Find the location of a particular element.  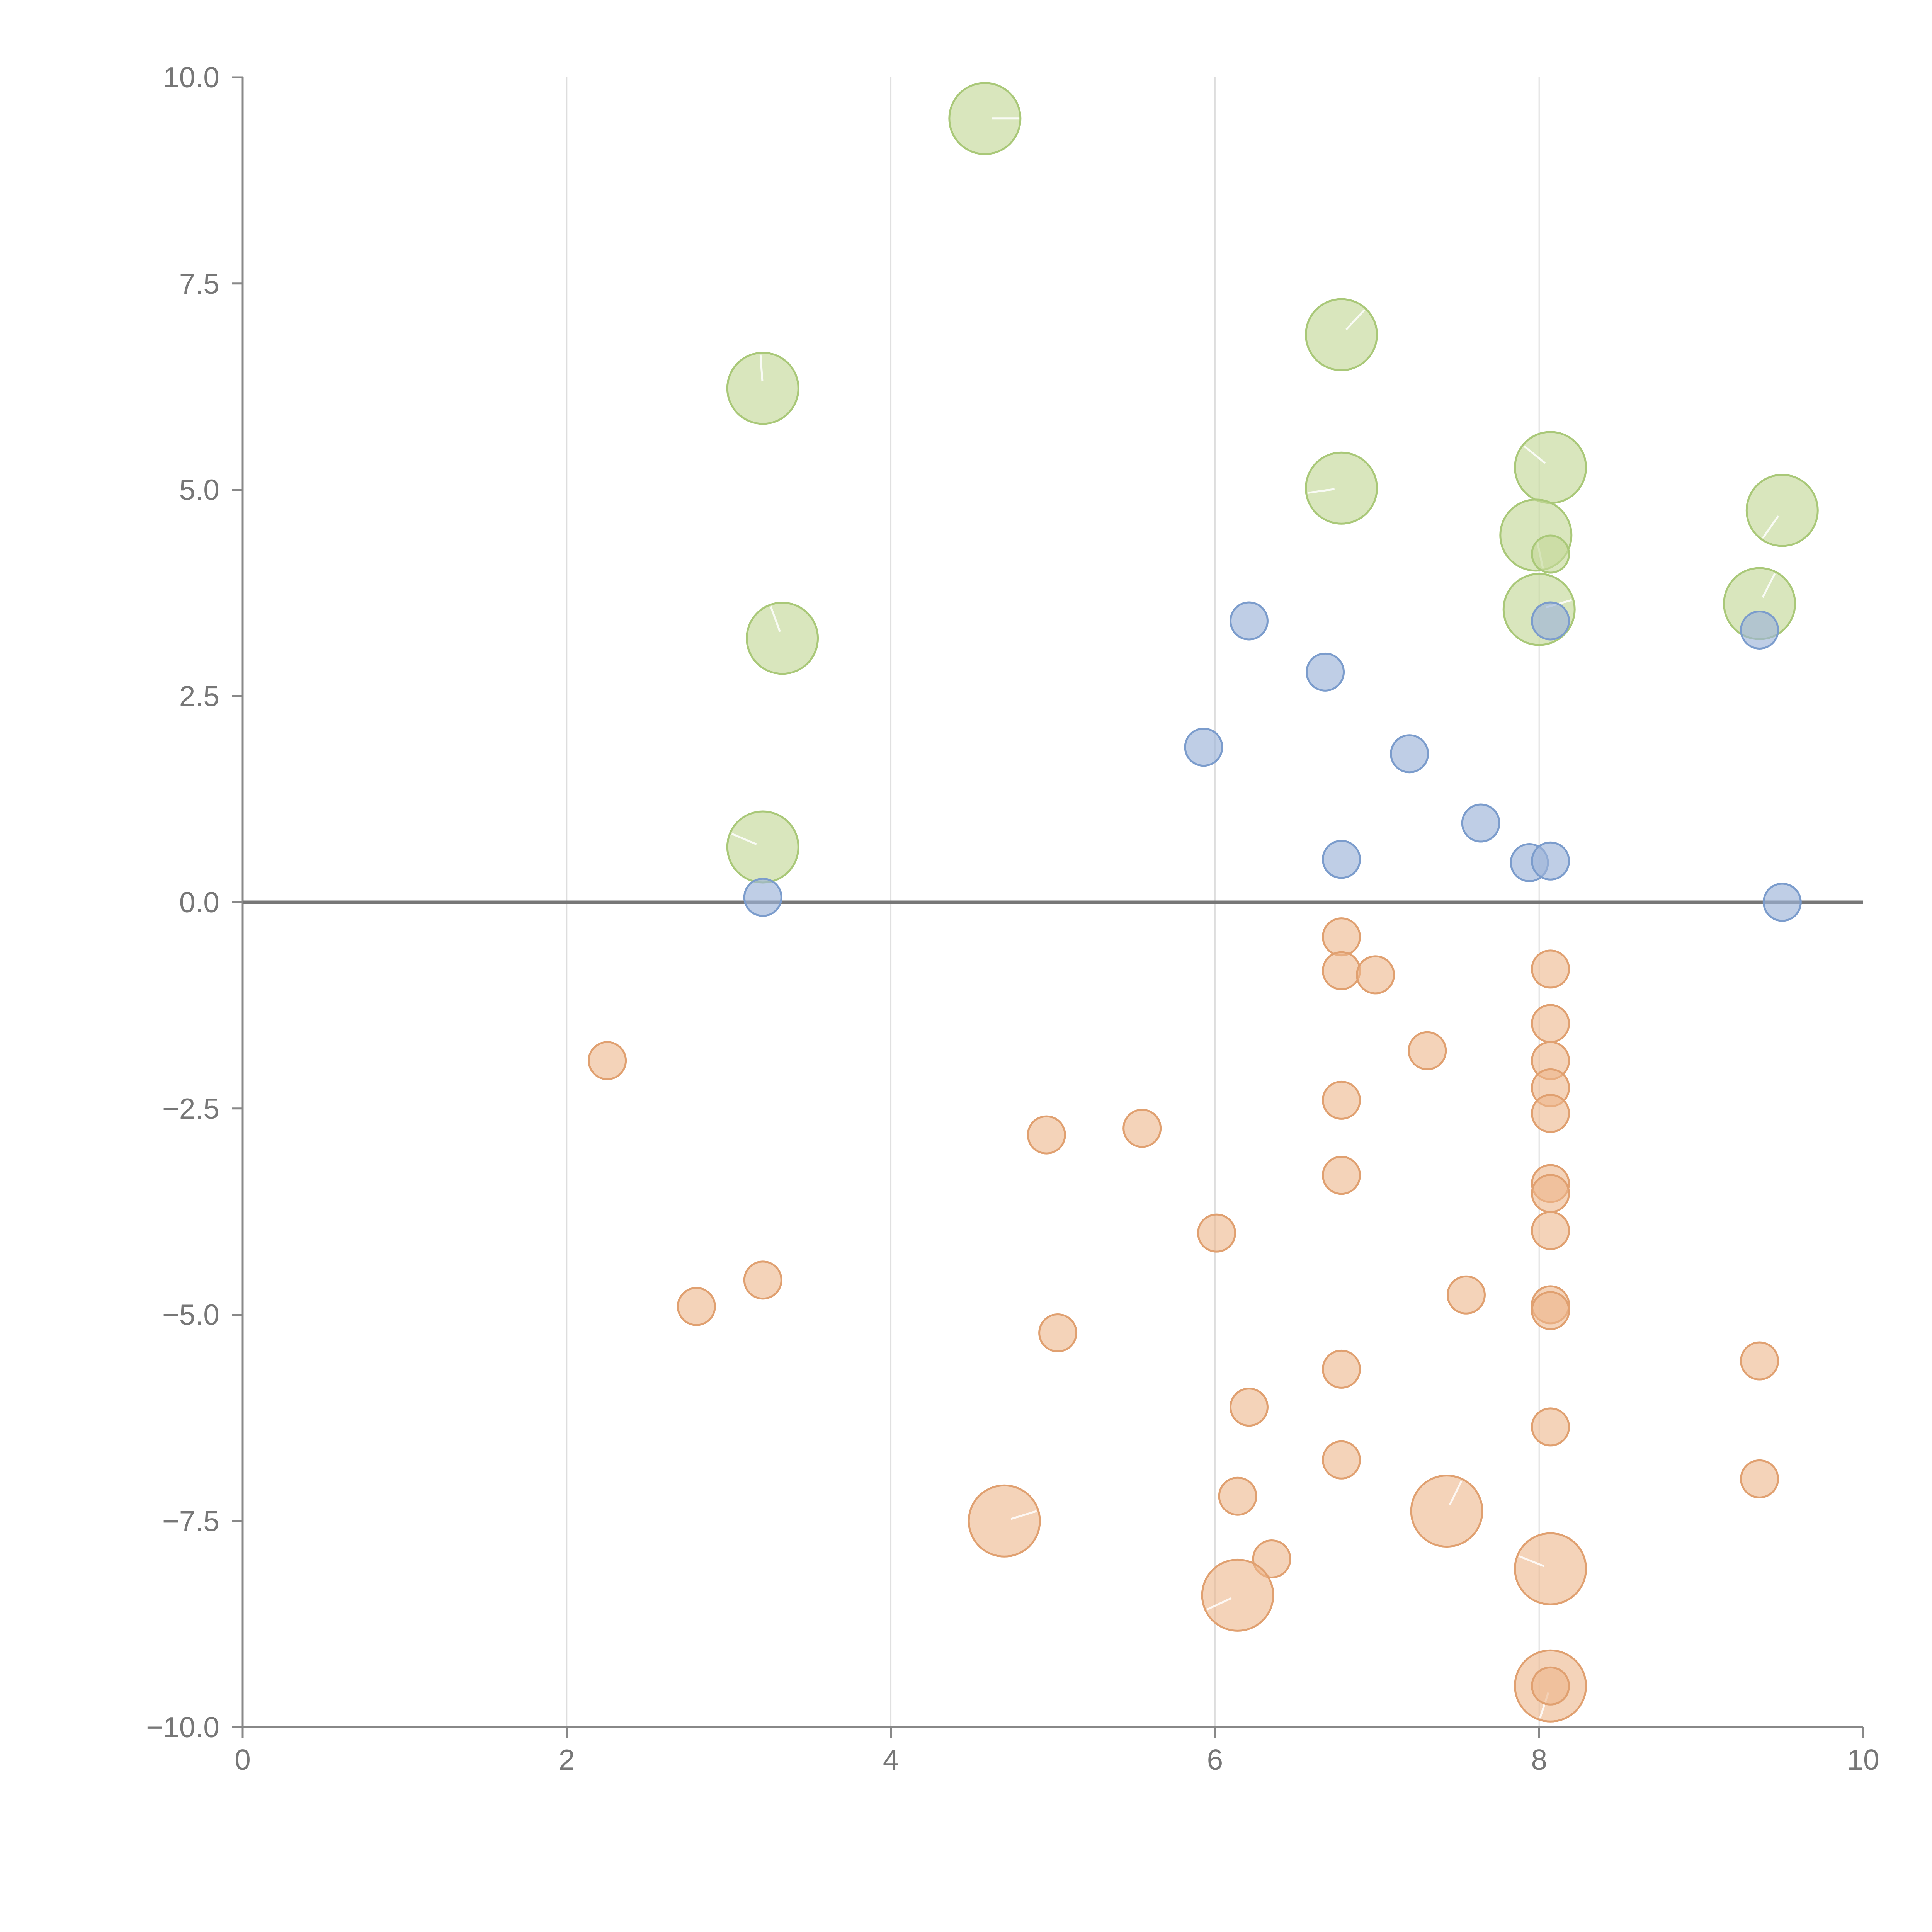

y-tick-label-4: 0.0 is located at coordinates (199, 902).